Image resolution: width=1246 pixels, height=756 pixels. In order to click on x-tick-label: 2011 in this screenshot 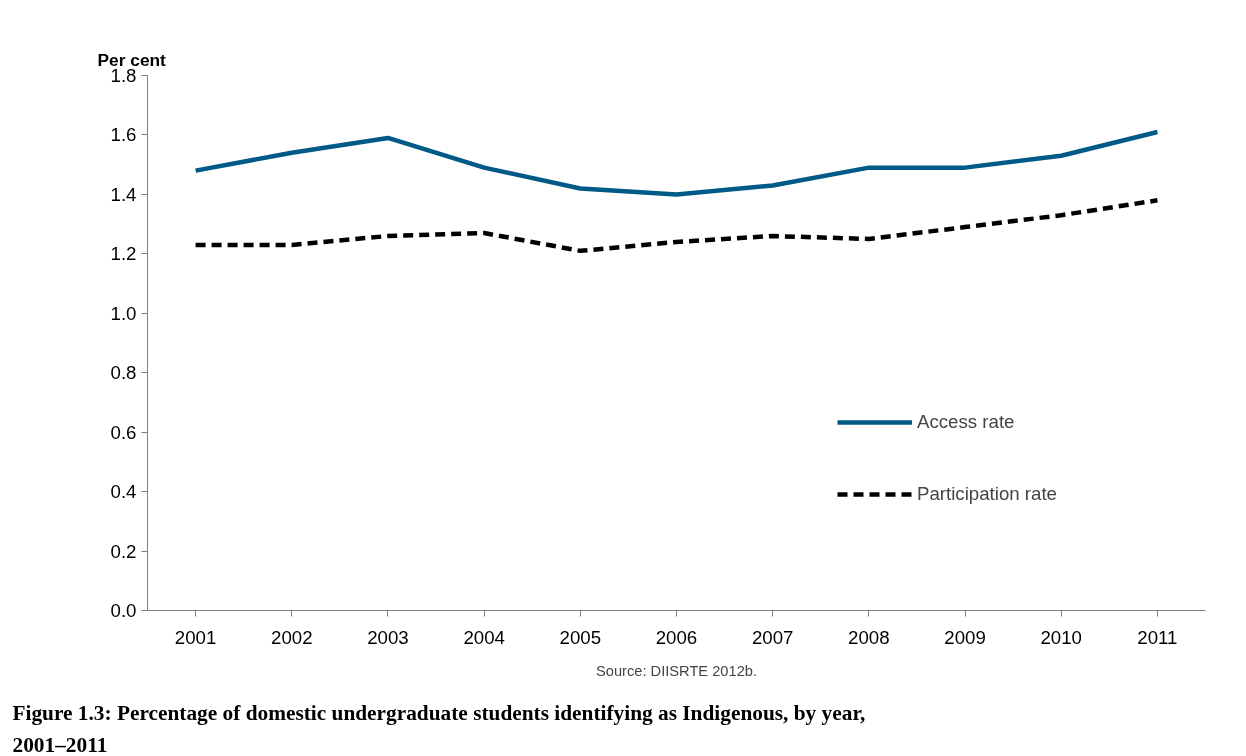, I will do `click(1157, 637)`.